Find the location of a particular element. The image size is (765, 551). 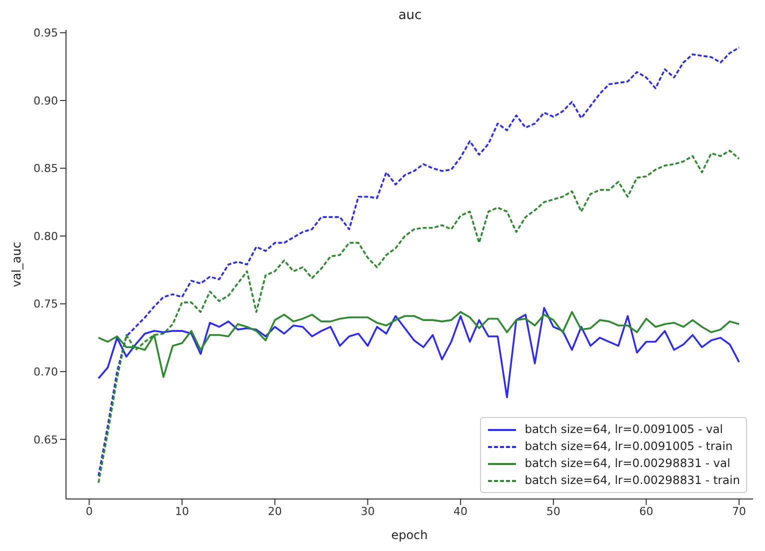

legend-label: batch size=64, lr=0.00298831 - val is located at coordinates (627, 463).